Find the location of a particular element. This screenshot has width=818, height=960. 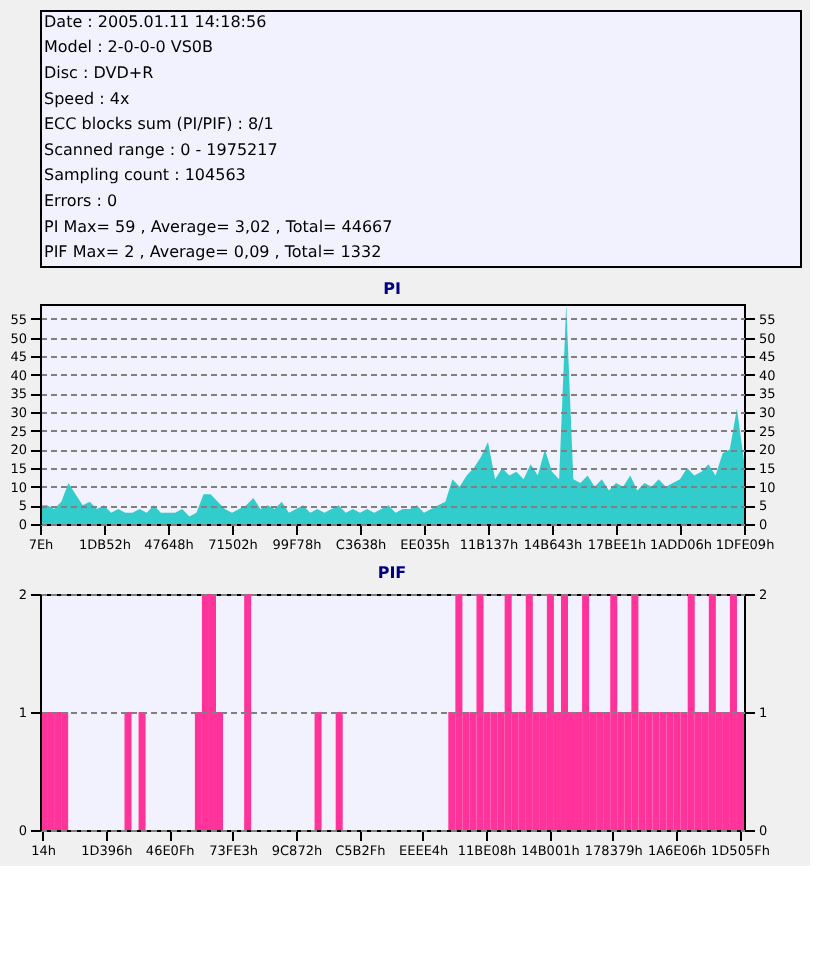

text: Scanned range : 0 - 1975217 is located at coordinates (161, 149).